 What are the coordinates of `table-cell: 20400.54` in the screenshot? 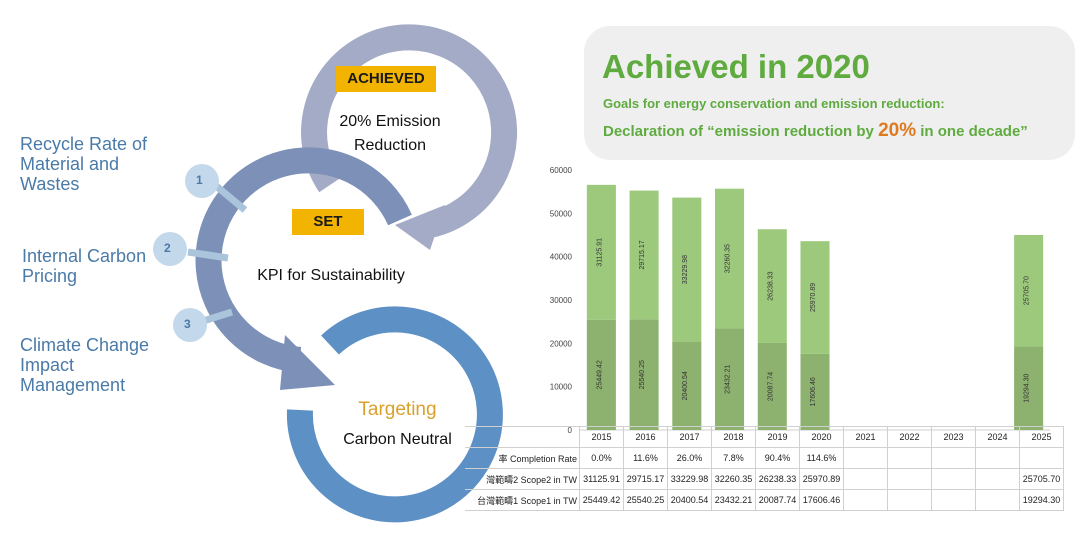 It's located at (689, 500).